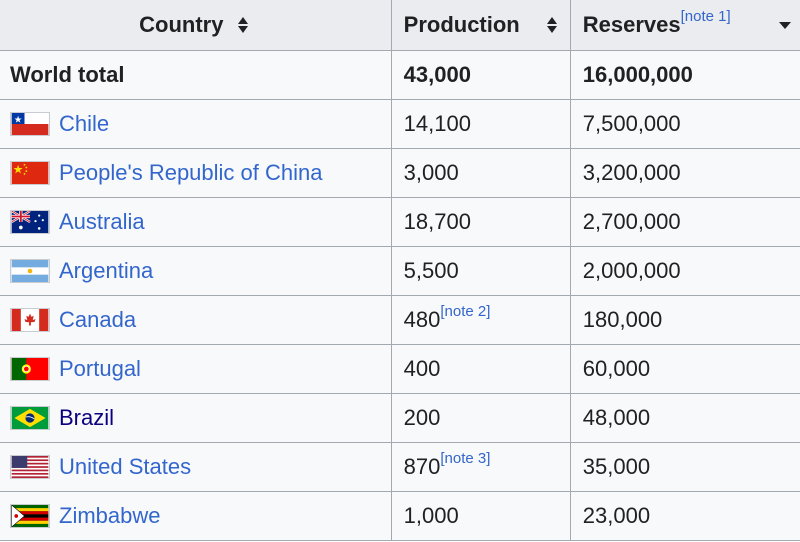 Image resolution: width=800 pixels, height=542 pixels. Describe the element at coordinates (125, 466) in the screenshot. I see `country-link: United States` at that location.